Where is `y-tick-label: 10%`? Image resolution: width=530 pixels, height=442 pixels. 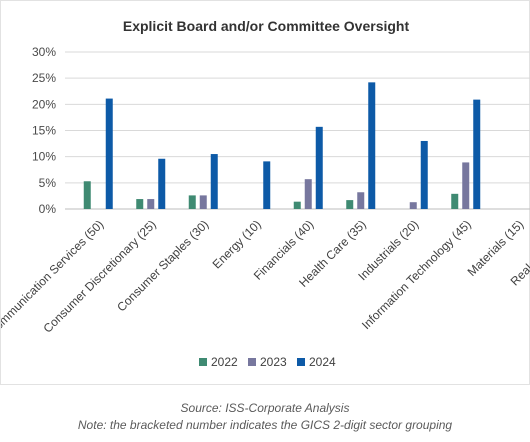 y-tick-label: 10% is located at coordinates (44, 157).